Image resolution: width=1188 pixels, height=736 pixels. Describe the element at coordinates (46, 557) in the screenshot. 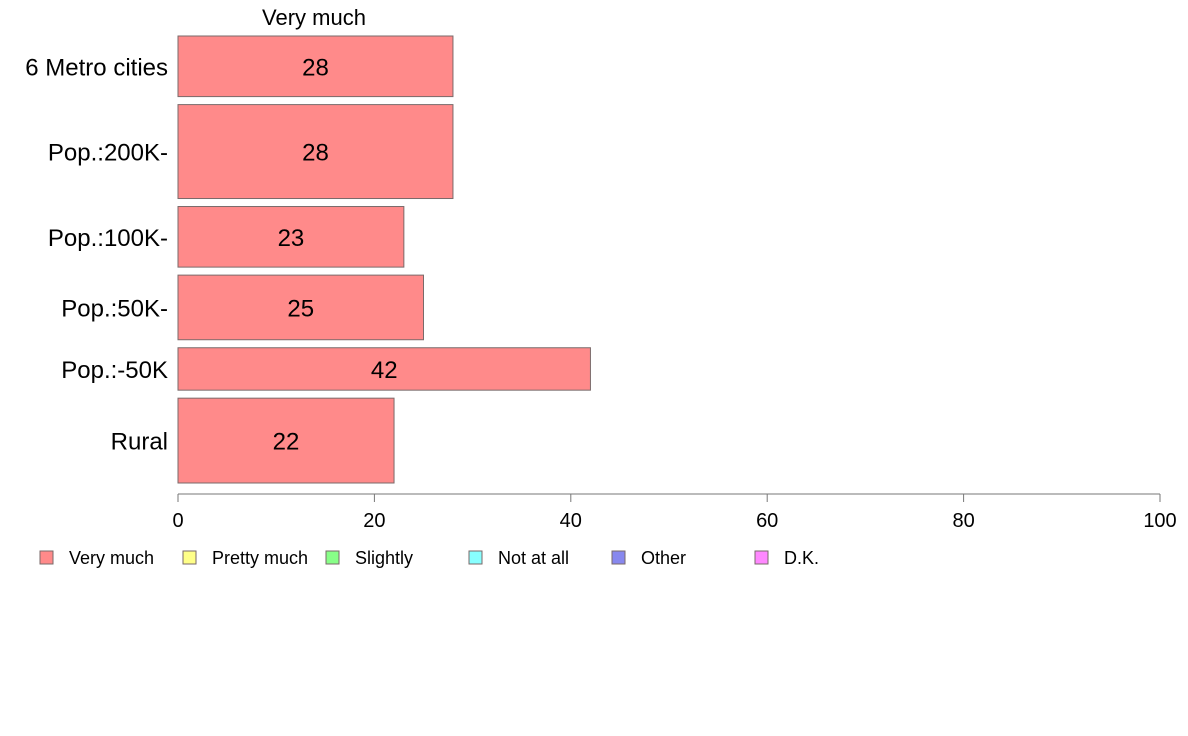

I see `legend-swatch-very-much` at that location.